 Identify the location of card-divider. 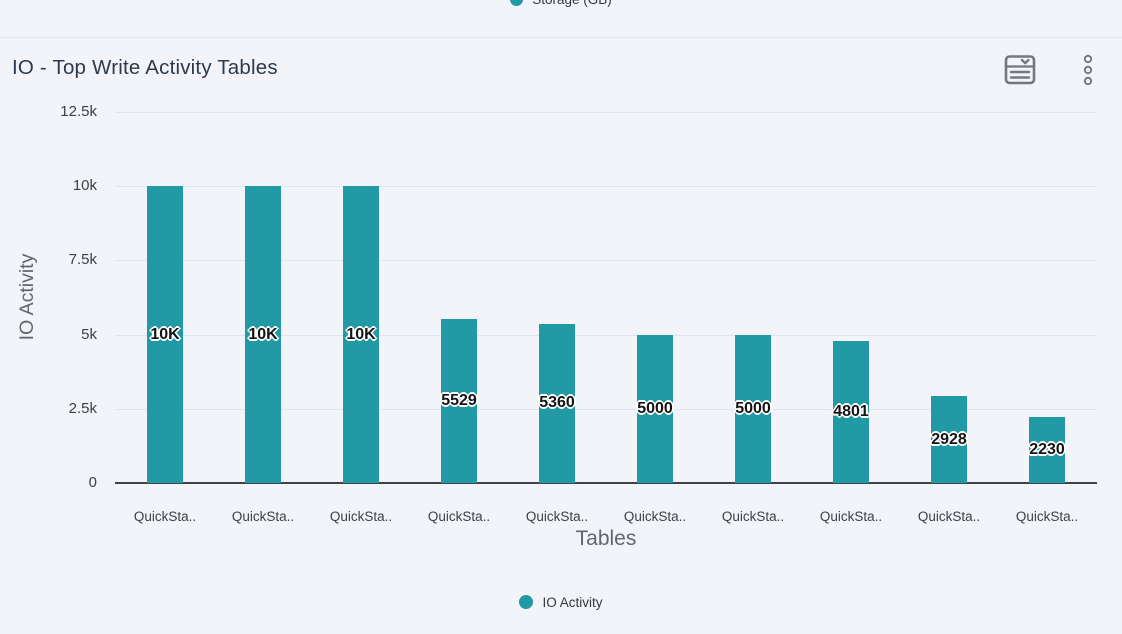
(561, 37).